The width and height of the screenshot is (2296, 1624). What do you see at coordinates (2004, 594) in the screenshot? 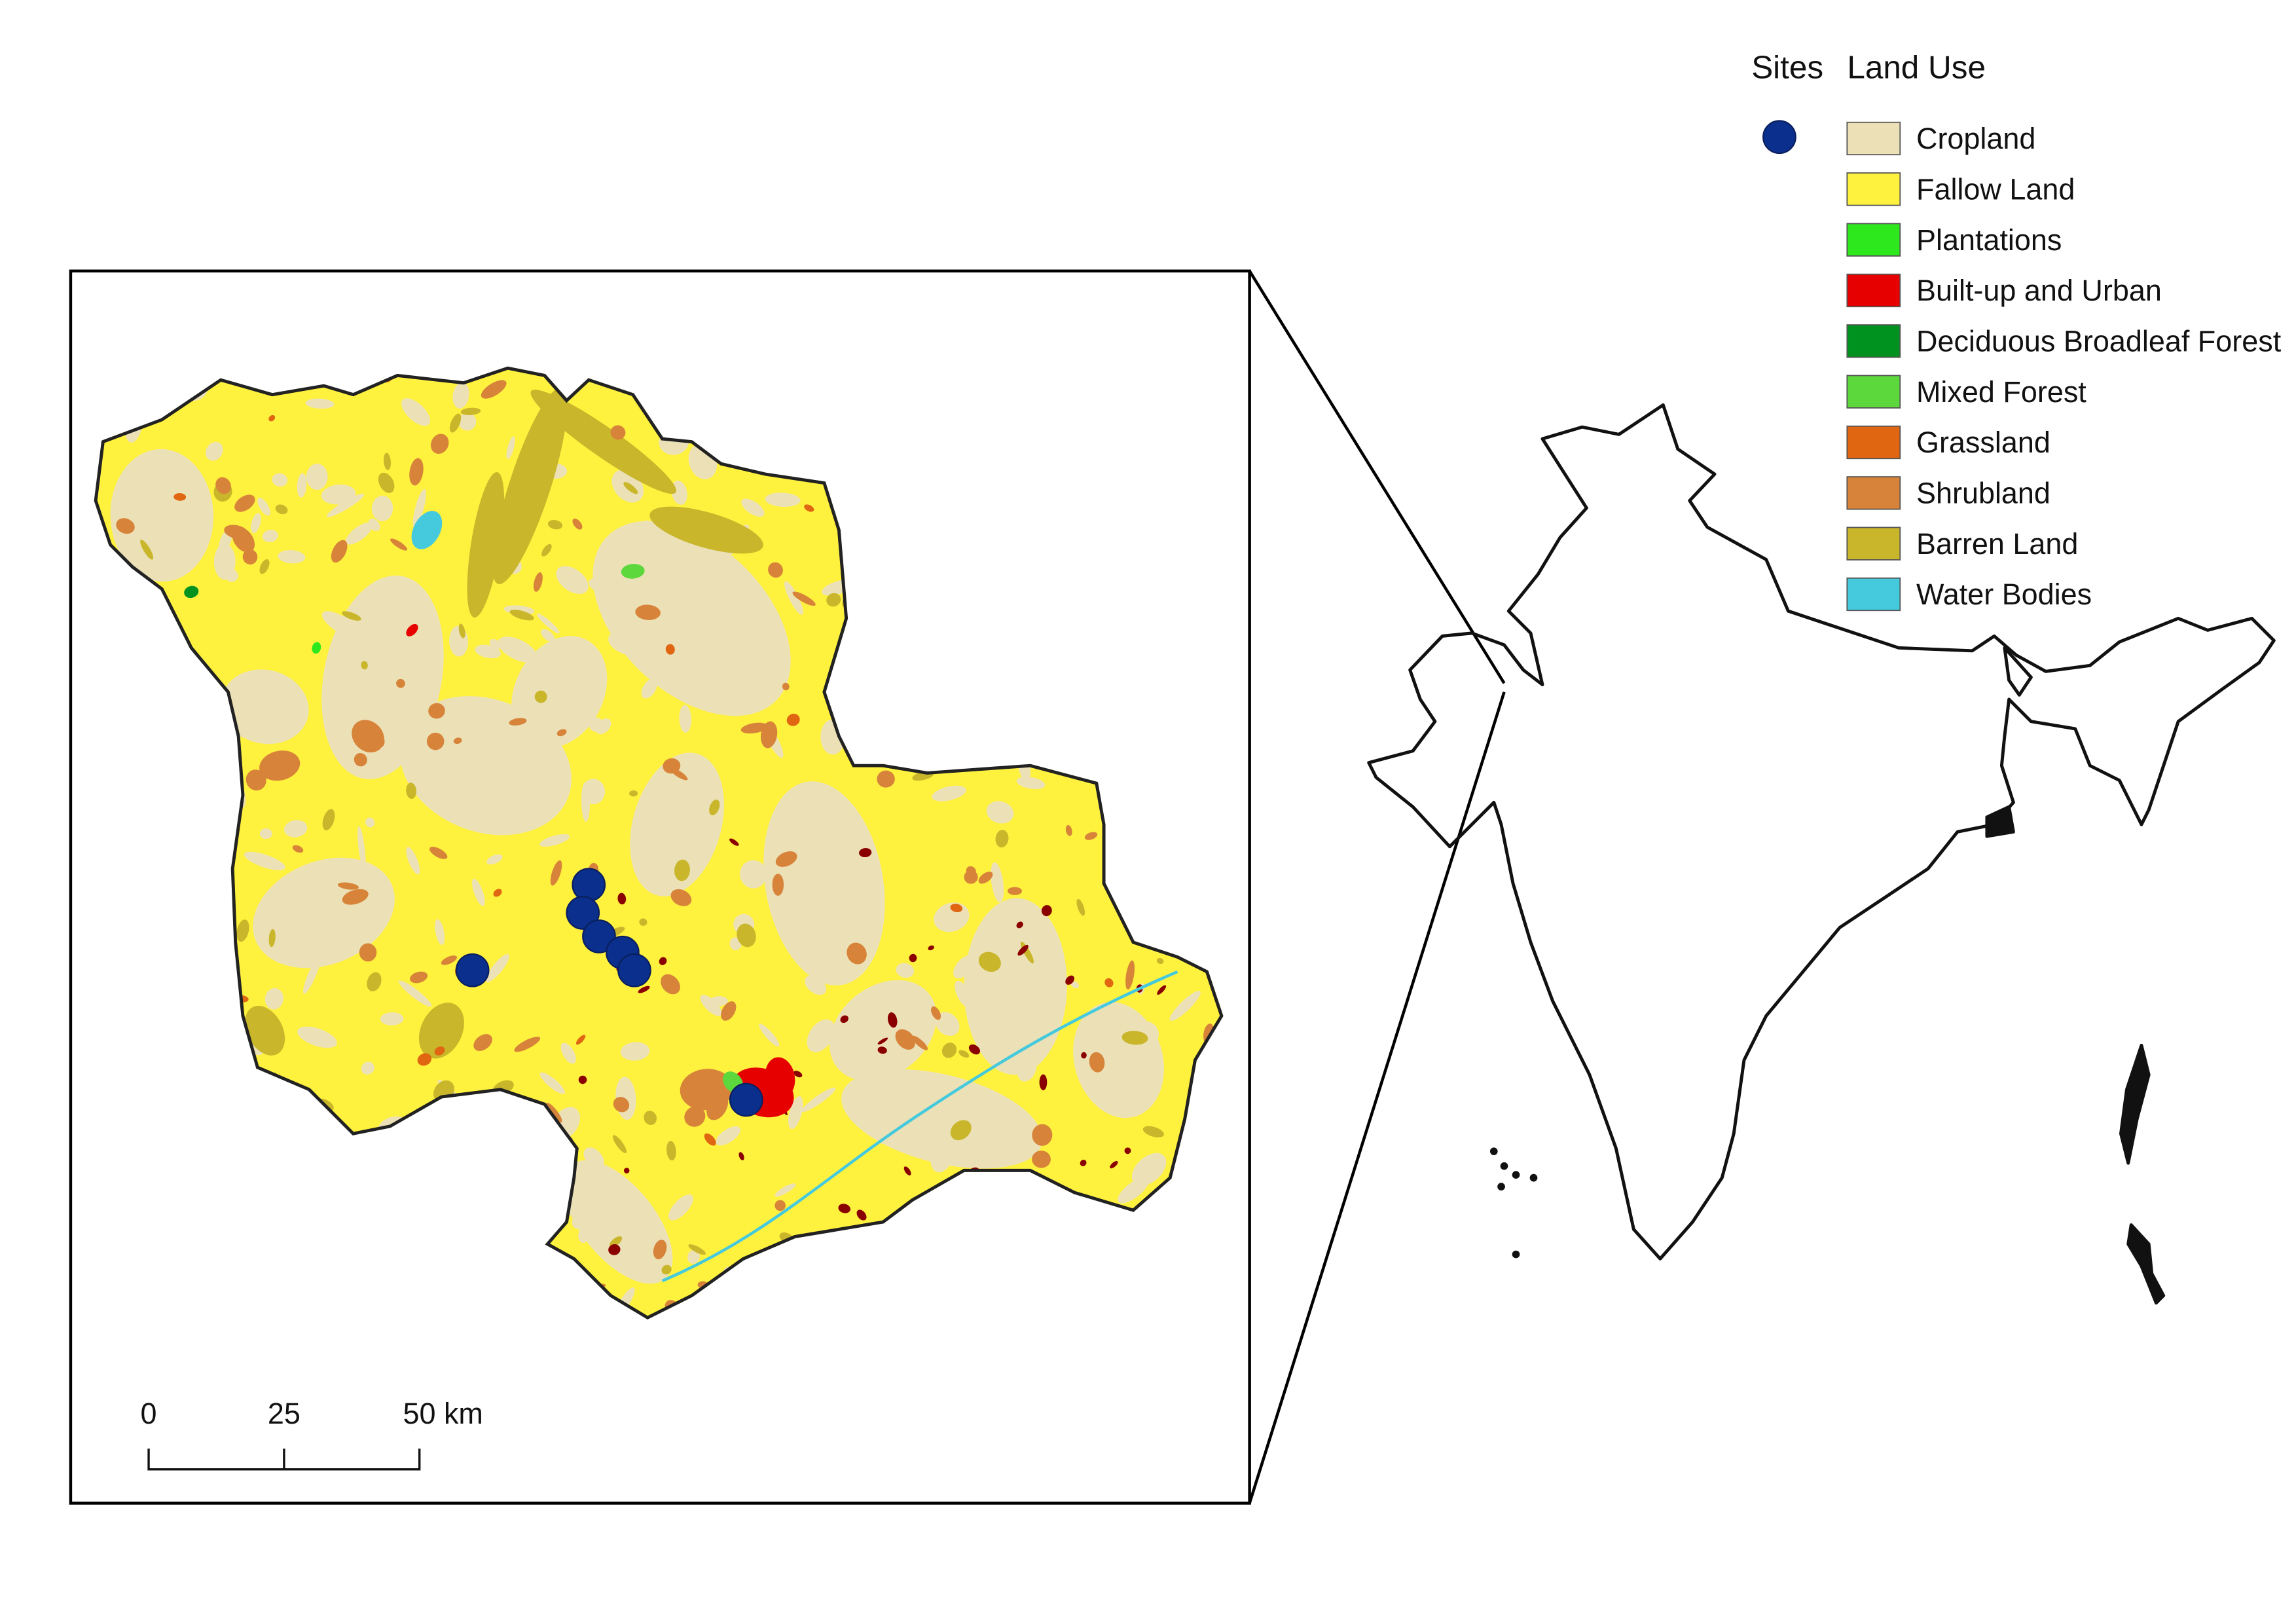
I see `legend-label: Water Bodies` at bounding box center [2004, 594].